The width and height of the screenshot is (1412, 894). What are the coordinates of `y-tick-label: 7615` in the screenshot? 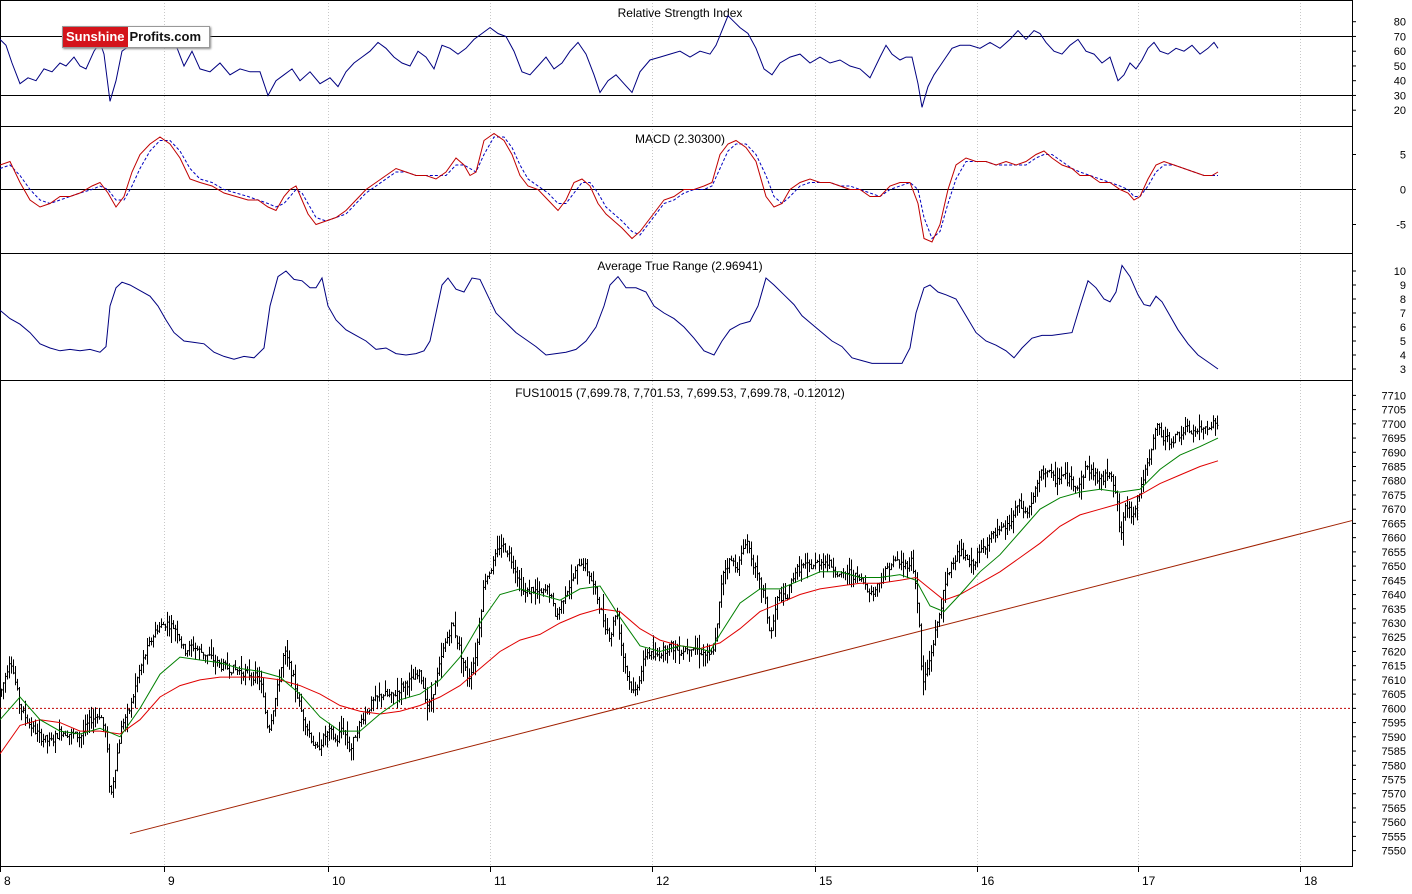 It's located at (1394, 667).